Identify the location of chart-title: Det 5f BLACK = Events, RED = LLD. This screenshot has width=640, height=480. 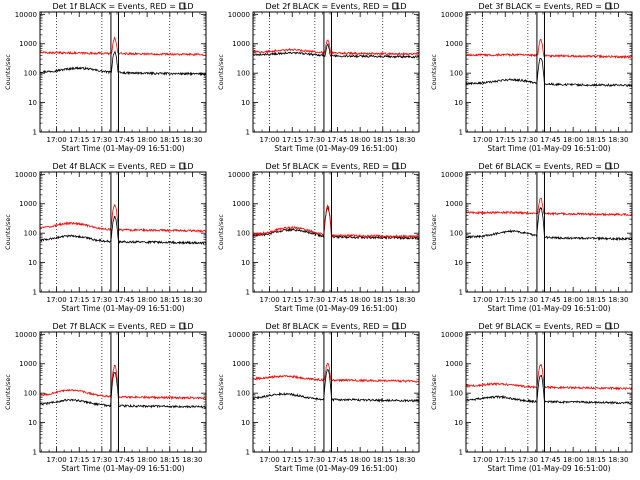
(335, 166).